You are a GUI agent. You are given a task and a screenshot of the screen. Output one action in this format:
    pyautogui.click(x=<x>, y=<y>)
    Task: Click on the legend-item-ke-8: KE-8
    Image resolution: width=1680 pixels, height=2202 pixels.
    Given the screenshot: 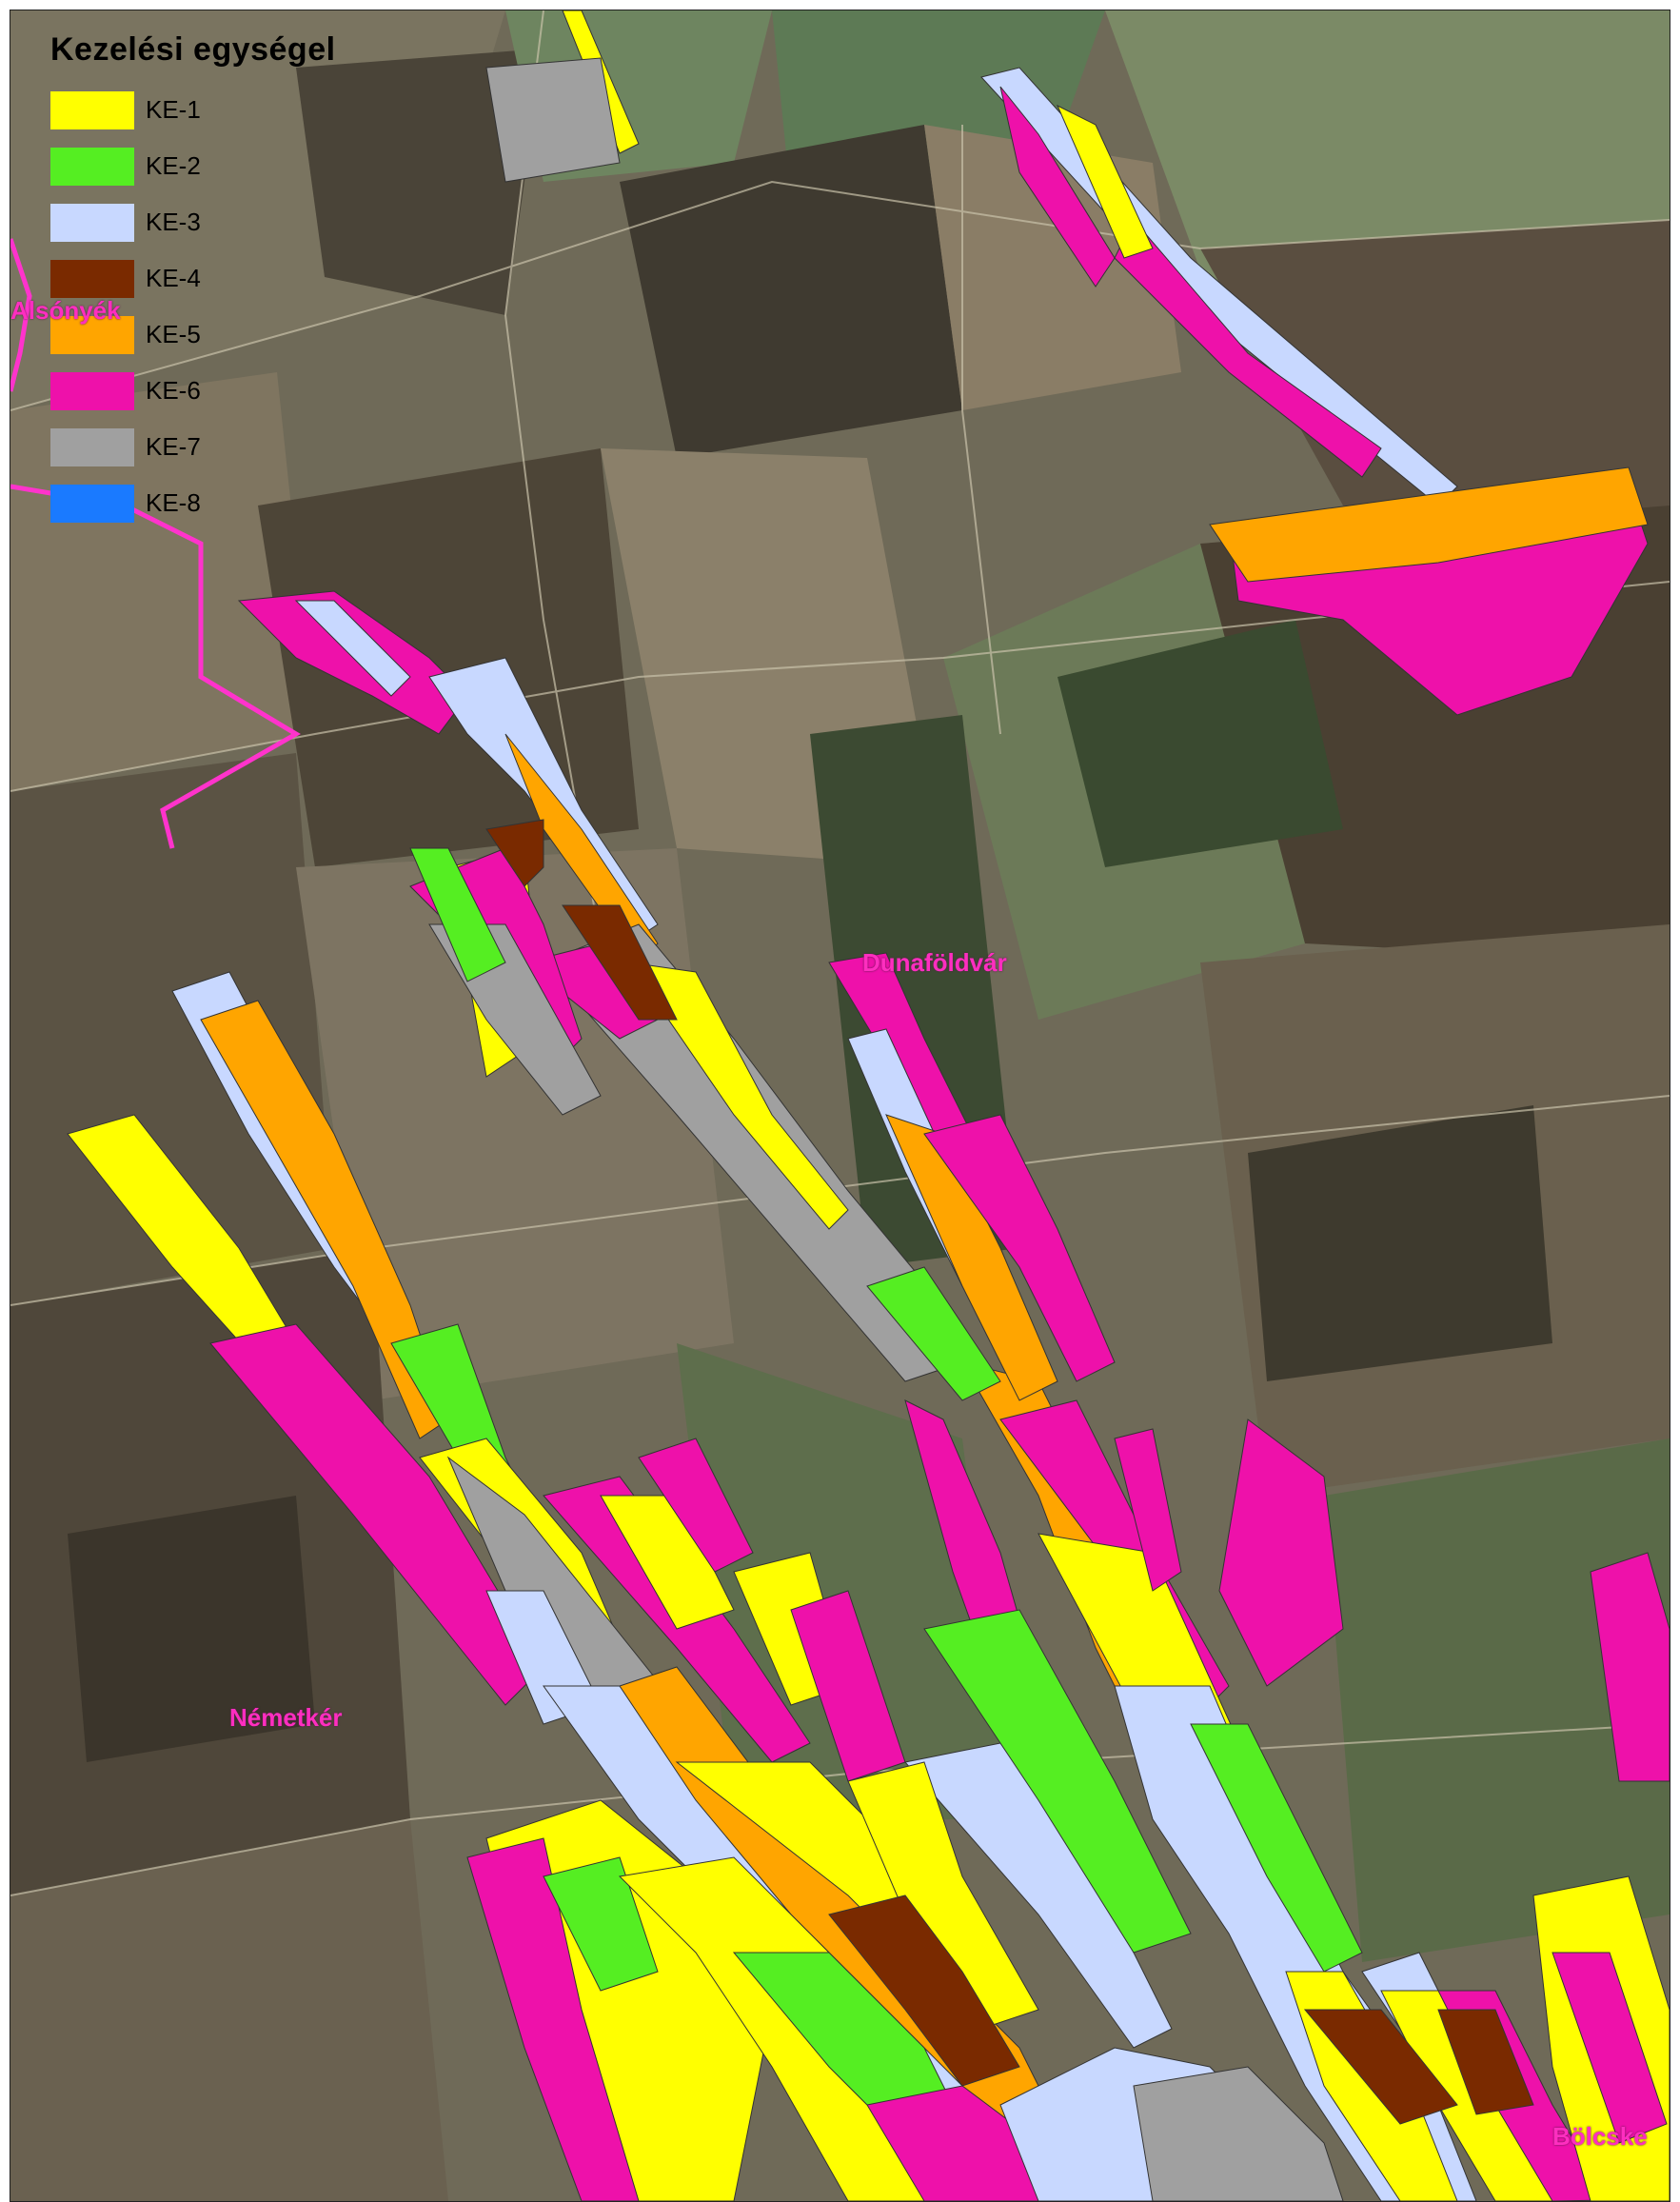 What is the action you would take?
    pyautogui.click(x=193, y=503)
    